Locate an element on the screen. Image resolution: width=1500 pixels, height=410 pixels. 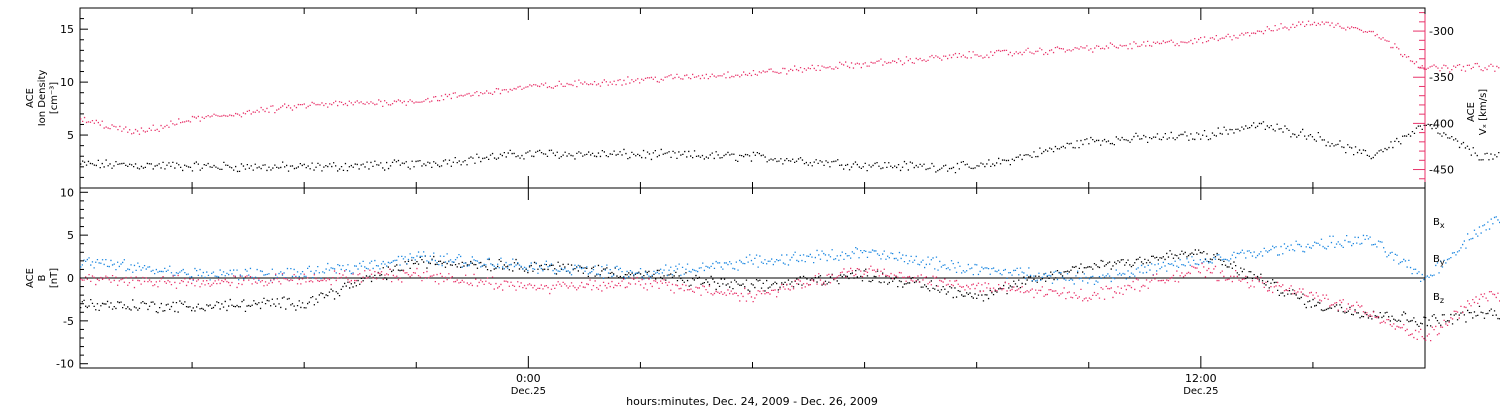
bottom-ylabel-left-3: [nT] is located at coordinates (54, 278).